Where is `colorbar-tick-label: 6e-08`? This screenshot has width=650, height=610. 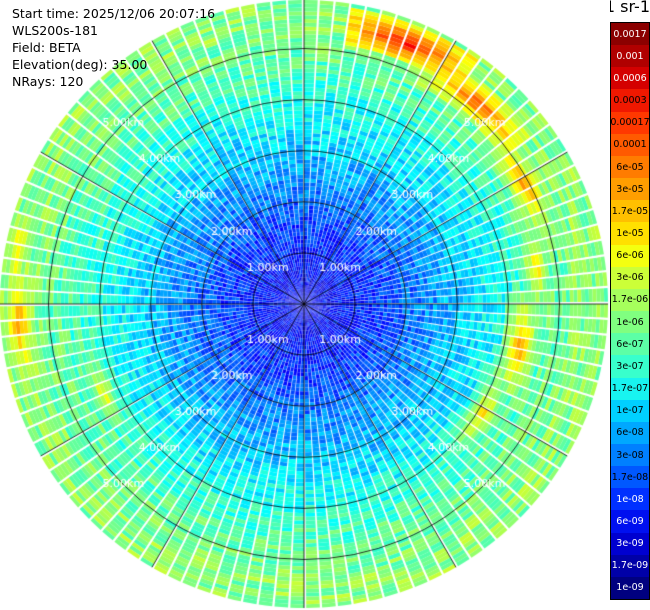
colorbar-tick-label: 6e-08 is located at coordinates (630, 432).